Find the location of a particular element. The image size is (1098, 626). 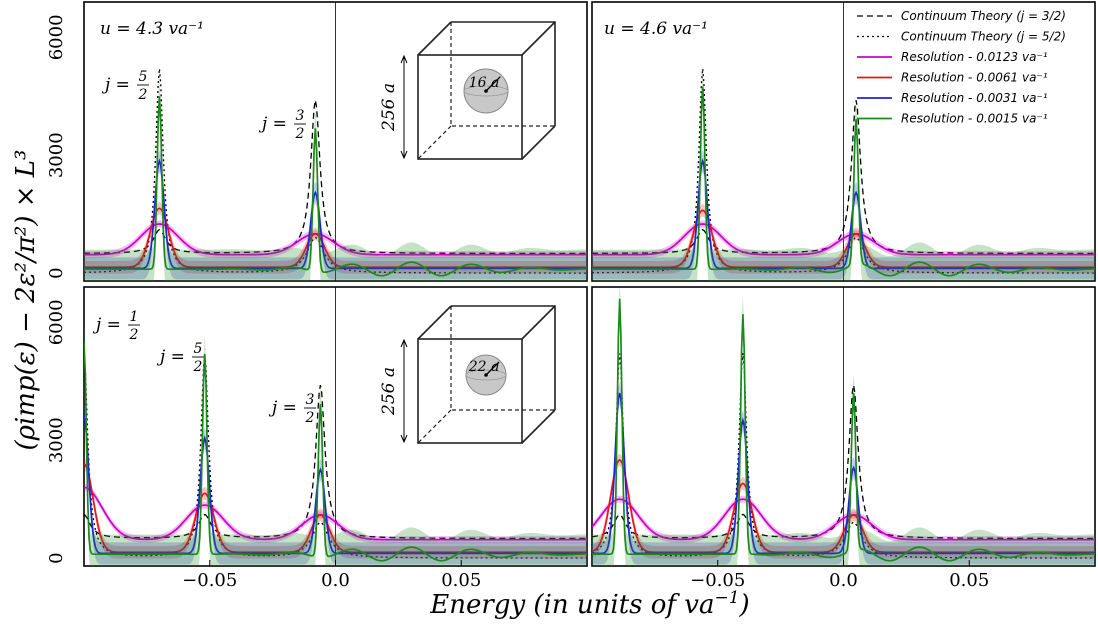

cube-inset-top: 16 a 256 a is located at coordinates (467, 90).